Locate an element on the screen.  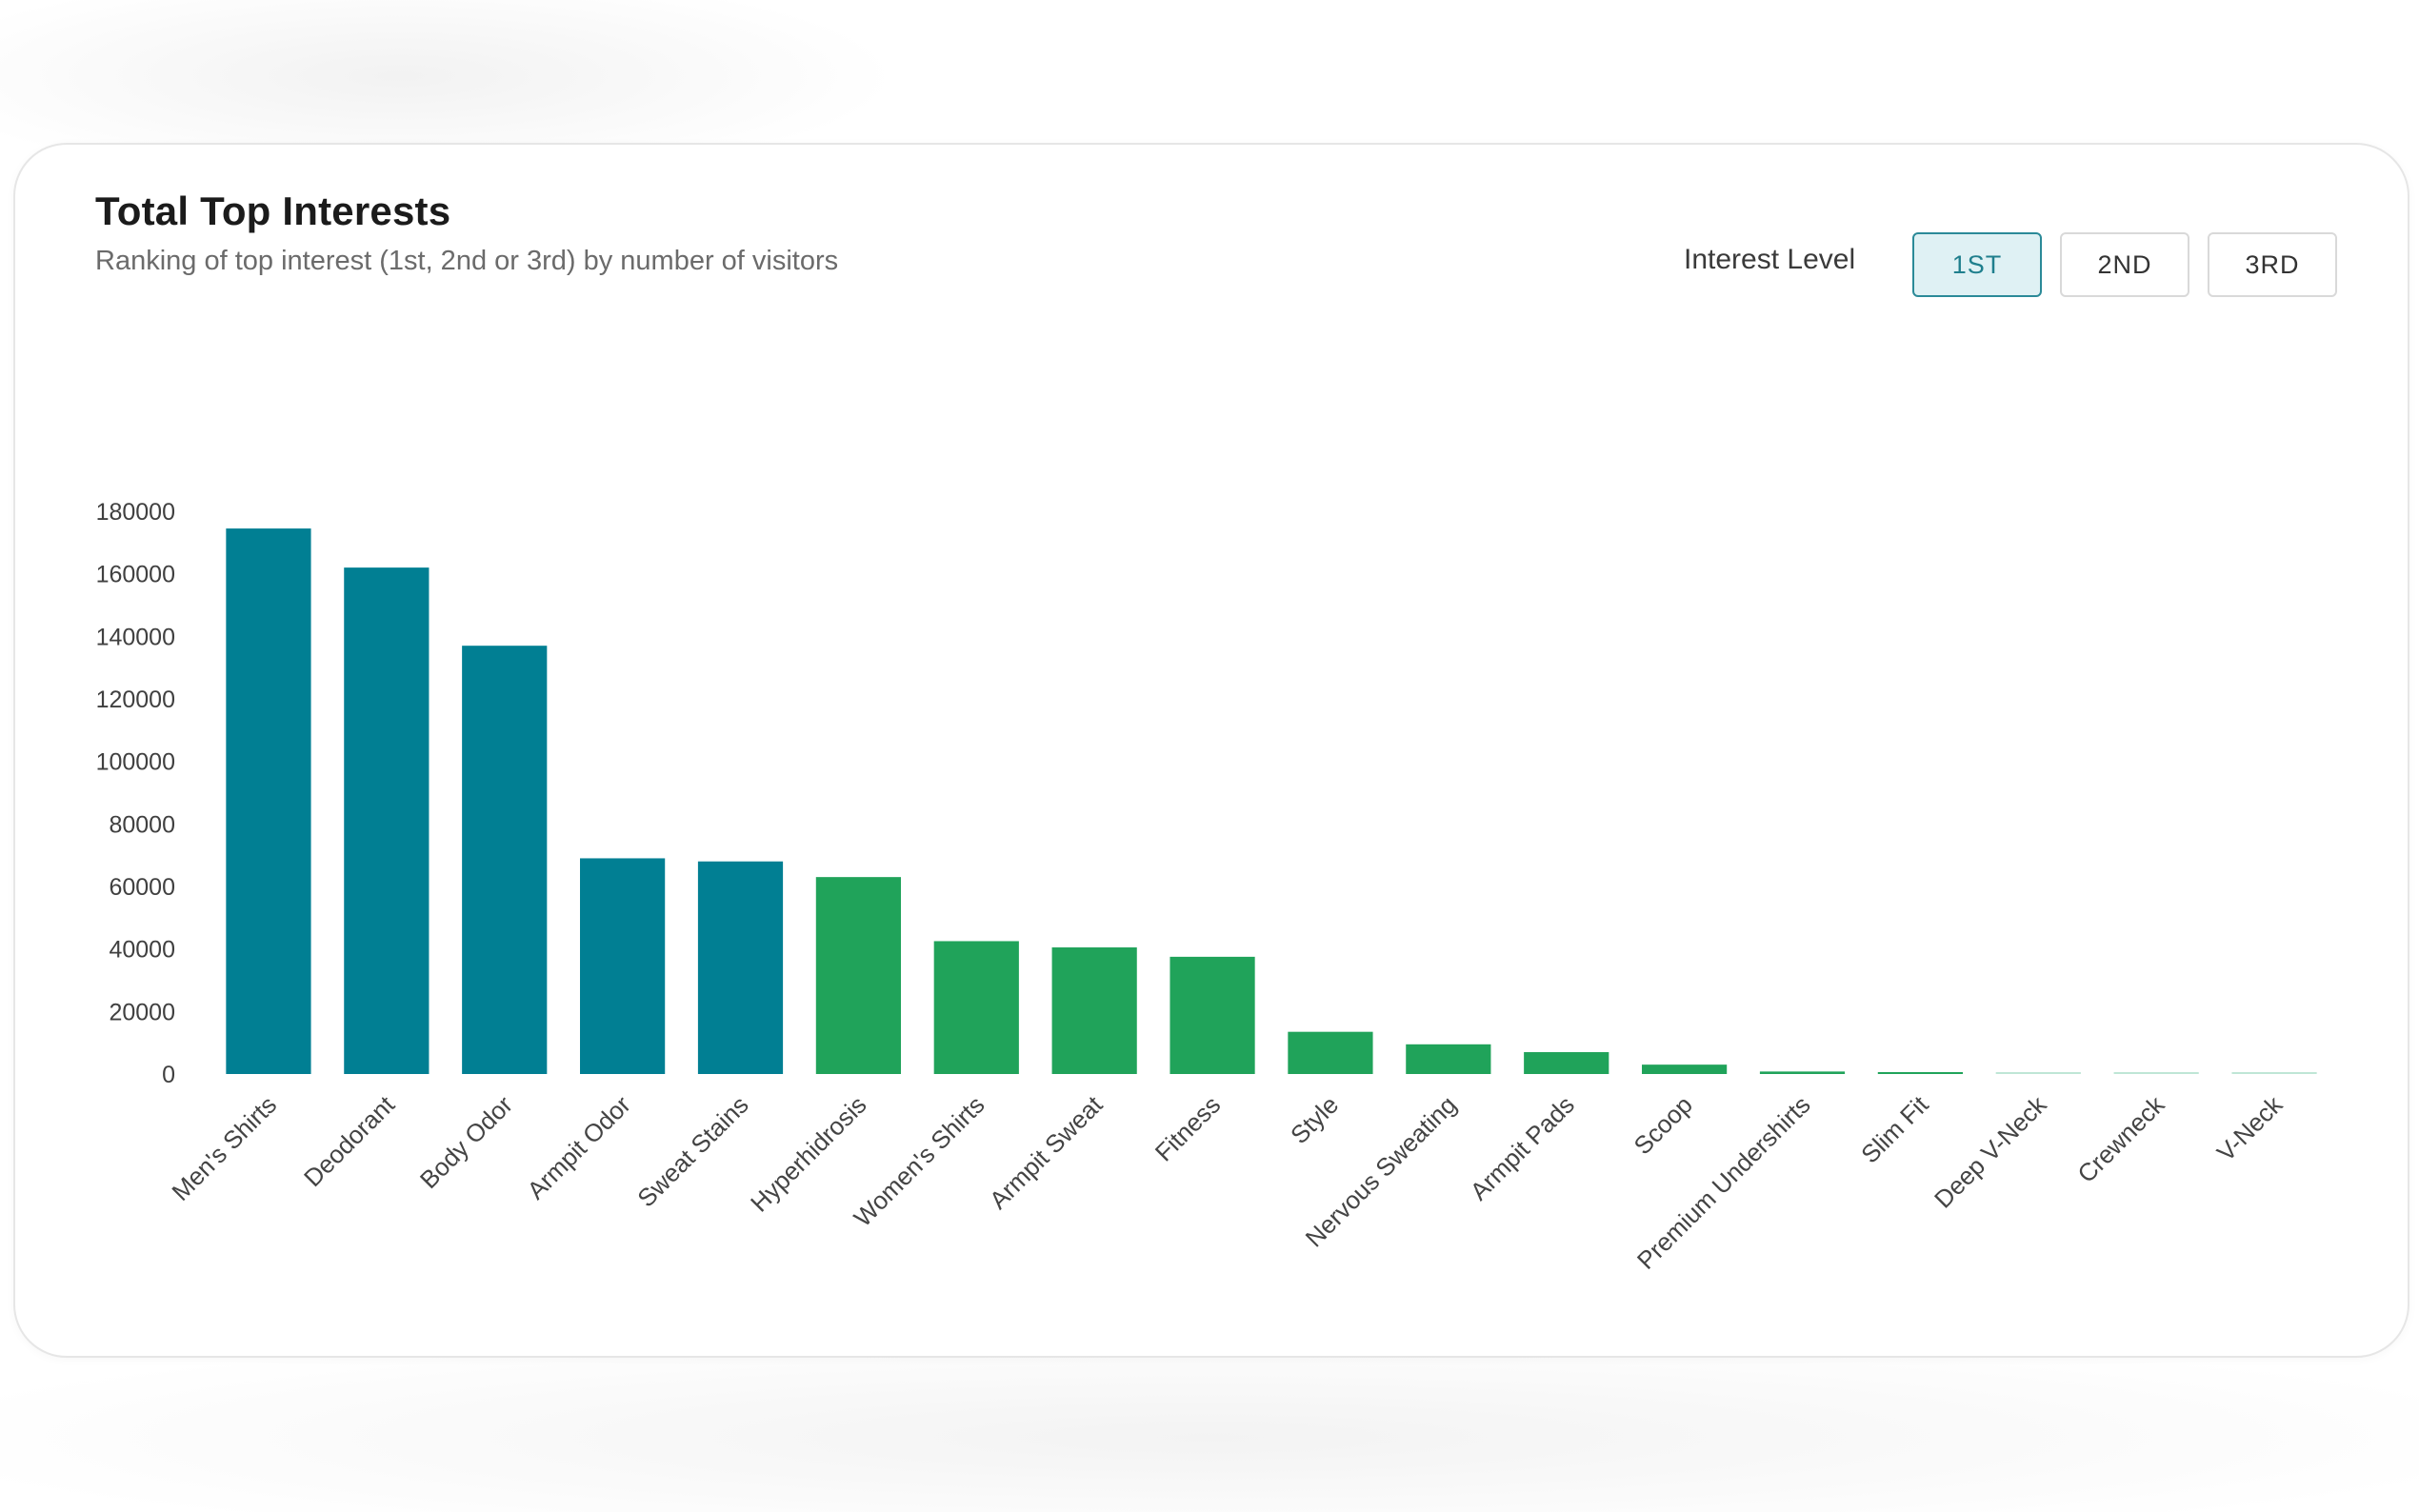
x-category-label: Crewneck is located at coordinates (2120, 1138).